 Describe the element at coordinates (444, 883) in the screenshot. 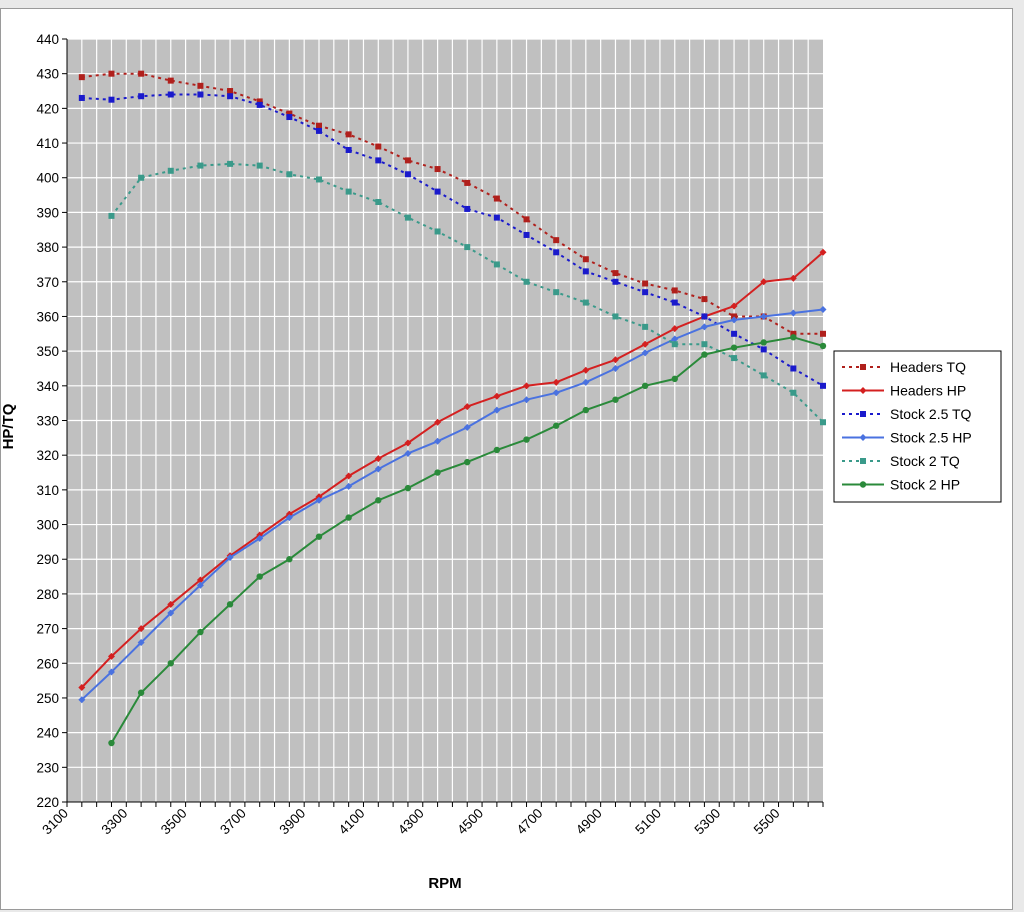

I see `x-axis-title: RPM` at that location.